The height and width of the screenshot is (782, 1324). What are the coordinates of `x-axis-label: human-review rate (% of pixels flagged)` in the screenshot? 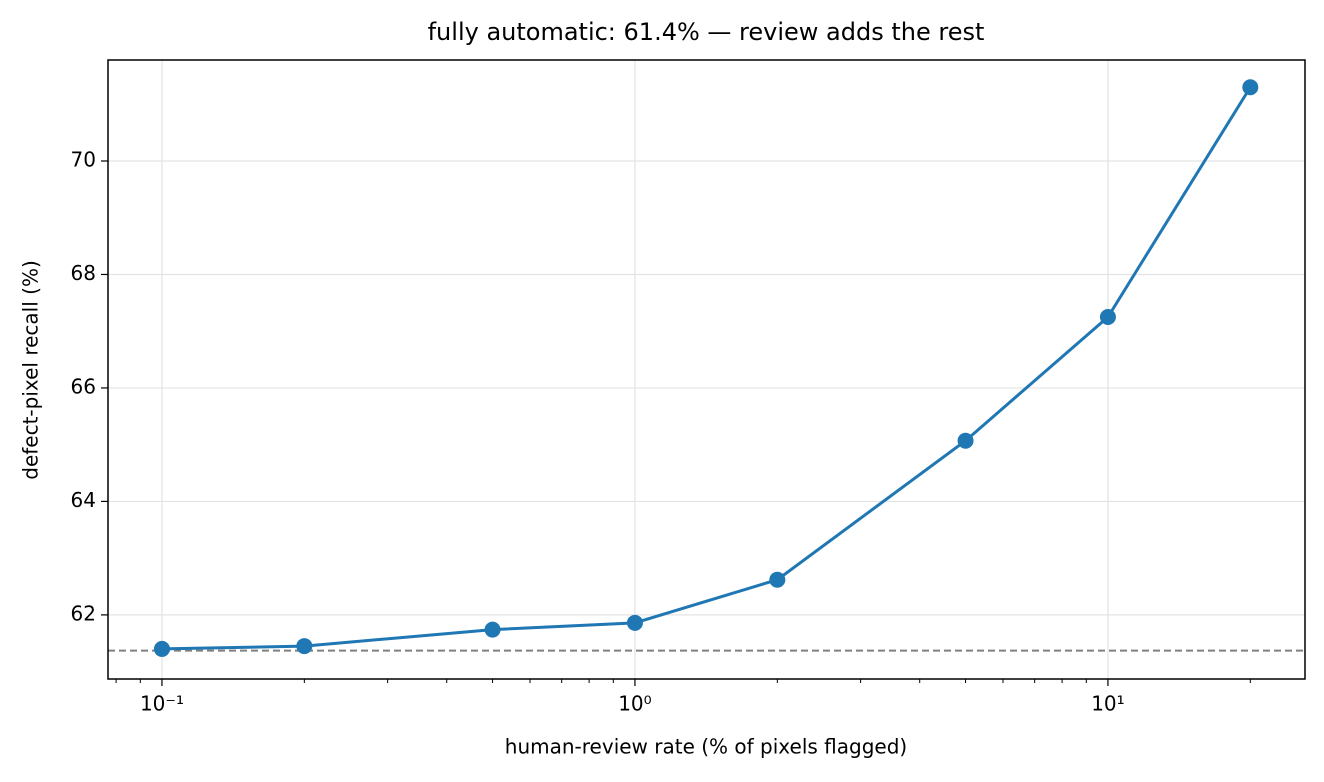 It's located at (706, 747).